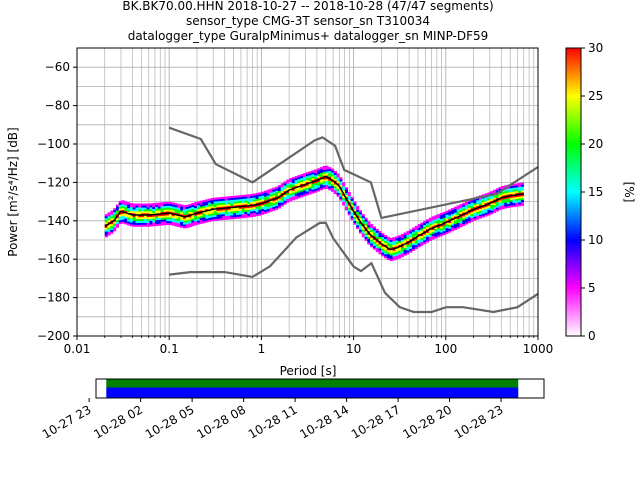  What do you see at coordinates (427, 421) in the screenshot?
I see `timeline-tick-label: 10-28 20` at bounding box center [427, 421].